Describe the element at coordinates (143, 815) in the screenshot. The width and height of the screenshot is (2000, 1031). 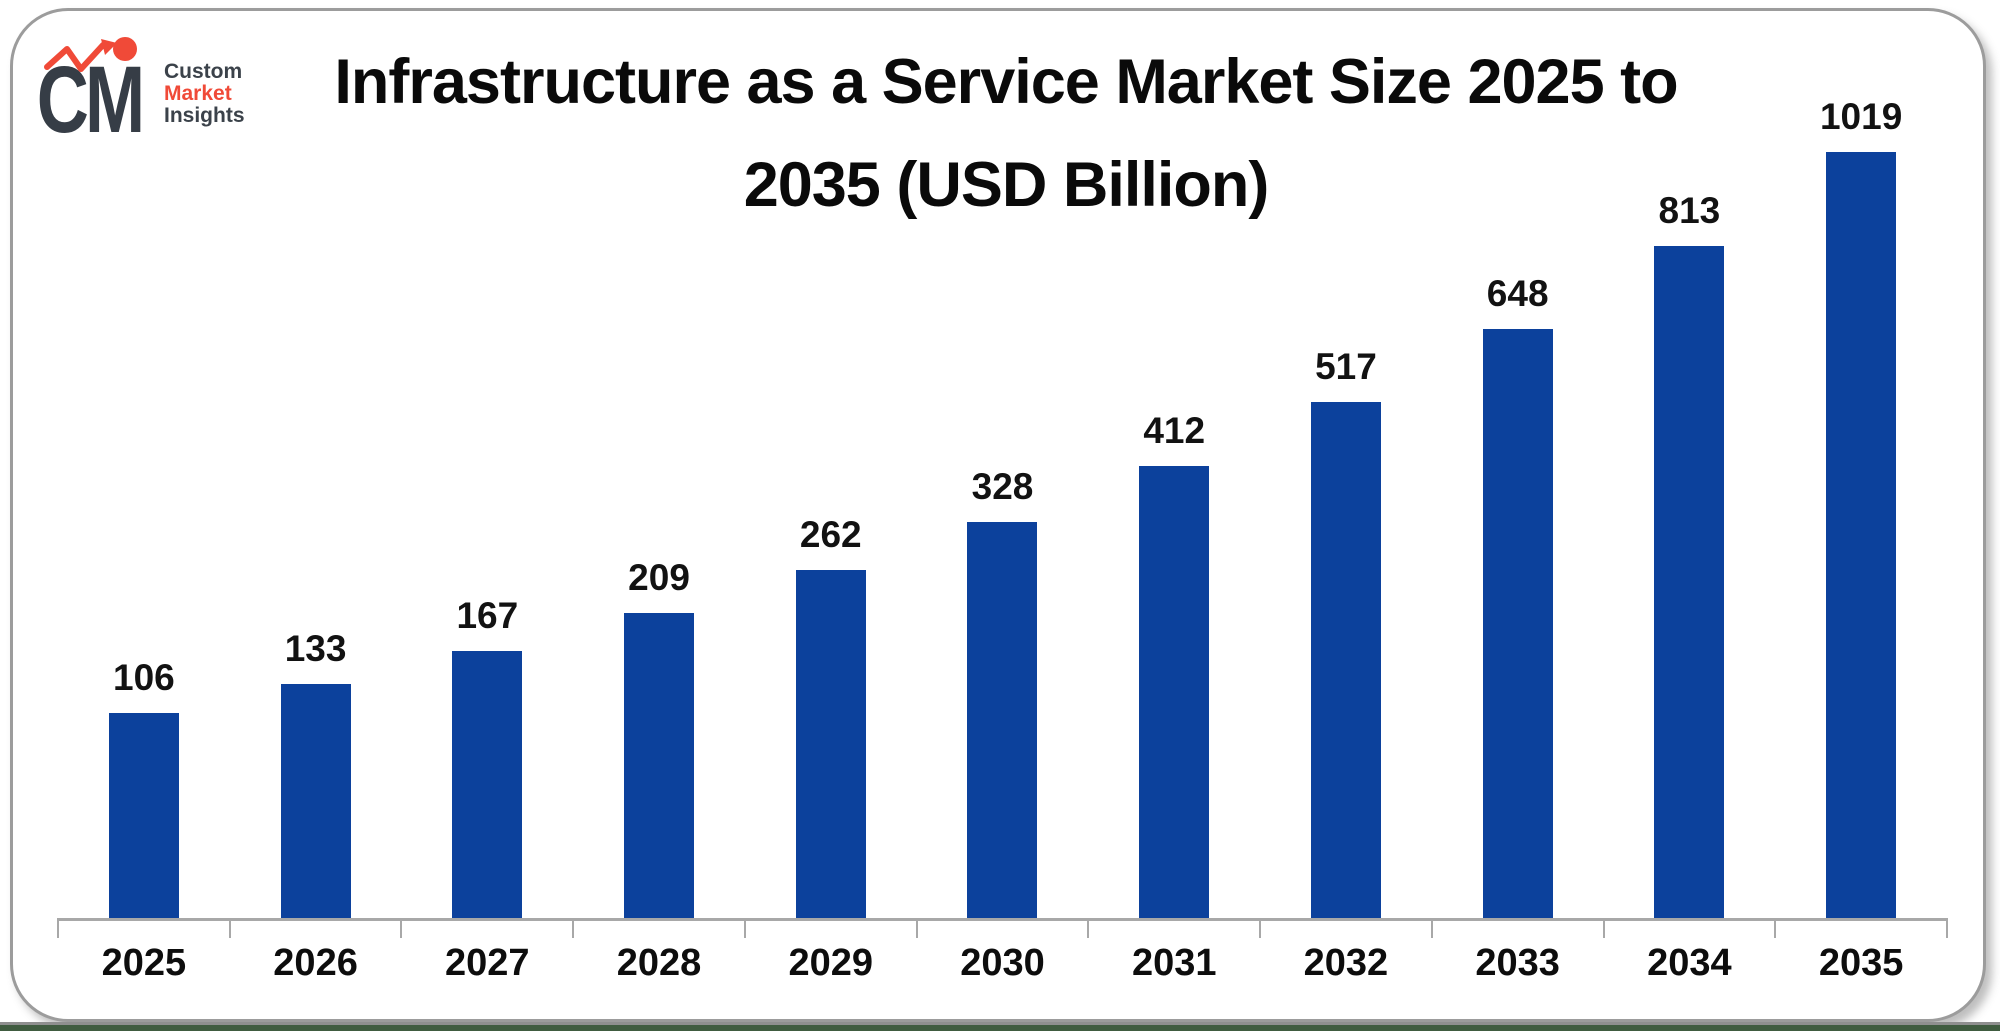
I see `bar-2025` at that location.